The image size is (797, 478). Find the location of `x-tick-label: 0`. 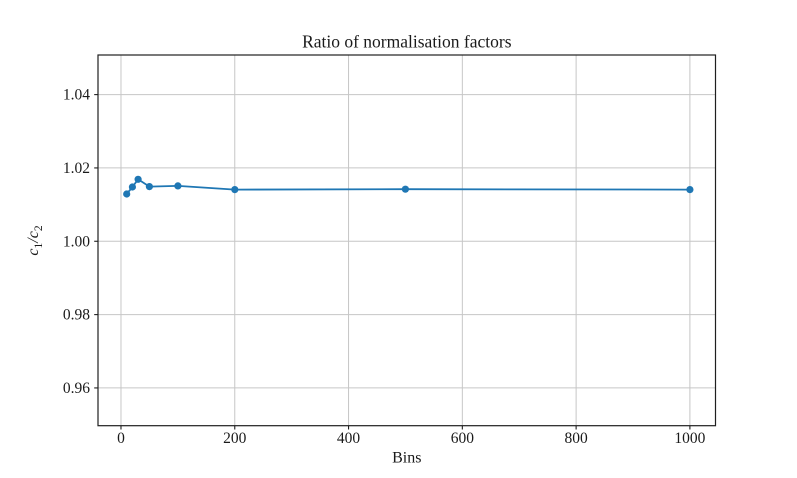

x-tick-label: 0 is located at coordinates (121, 438).